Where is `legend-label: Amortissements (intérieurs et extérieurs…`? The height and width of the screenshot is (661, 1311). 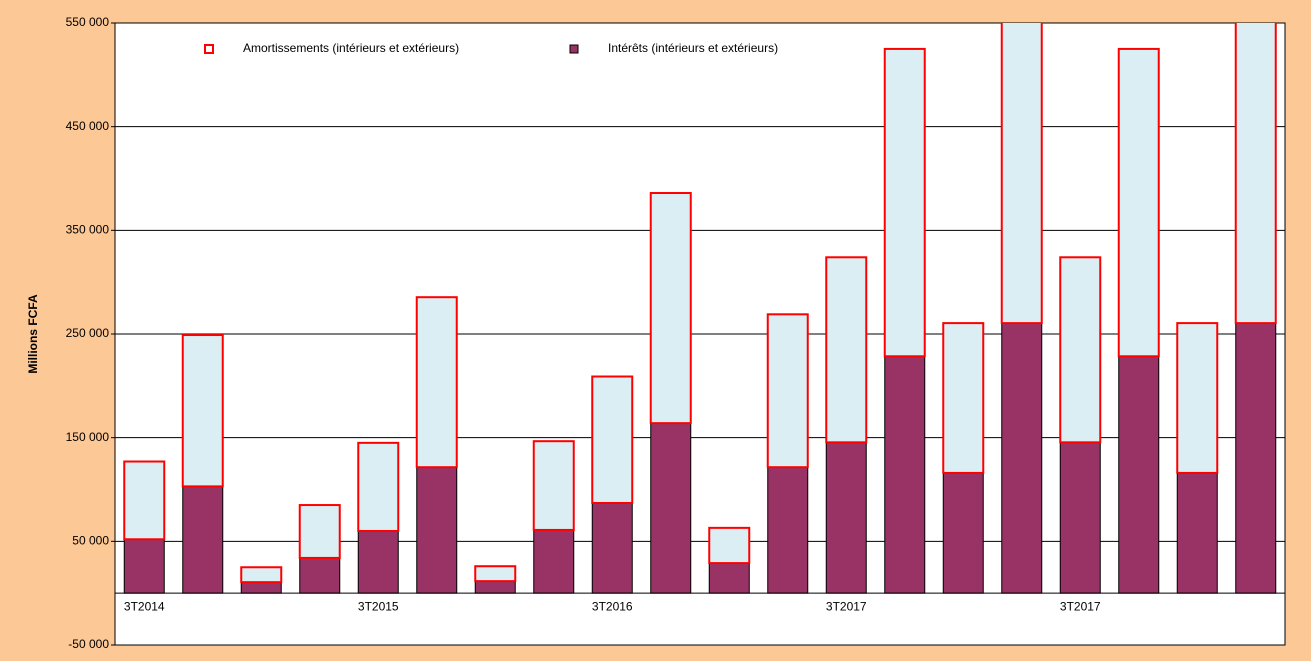
legend-label: Amortissements (intérieurs et extérieurs… is located at coordinates (351, 48).